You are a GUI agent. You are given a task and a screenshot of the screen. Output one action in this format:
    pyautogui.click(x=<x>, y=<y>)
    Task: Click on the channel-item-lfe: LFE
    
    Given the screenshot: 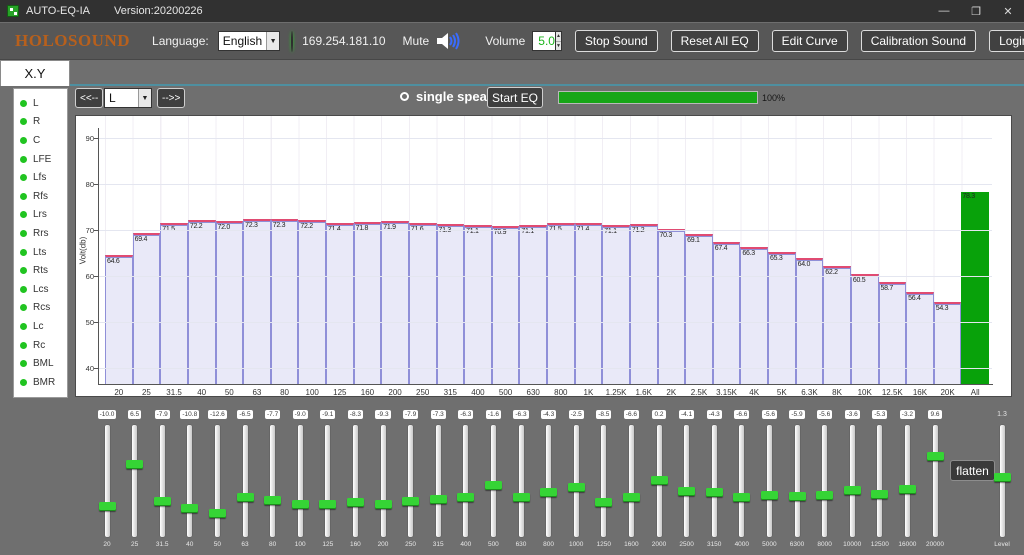 What is the action you would take?
    pyautogui.click(x=40, y=159)
    